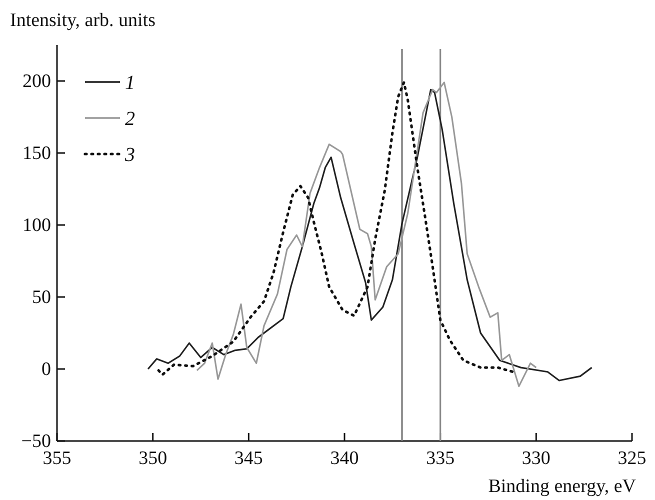 This screenshot has height=500, width=655. I want to click on x-tick-label: 340, so click(344, 459).